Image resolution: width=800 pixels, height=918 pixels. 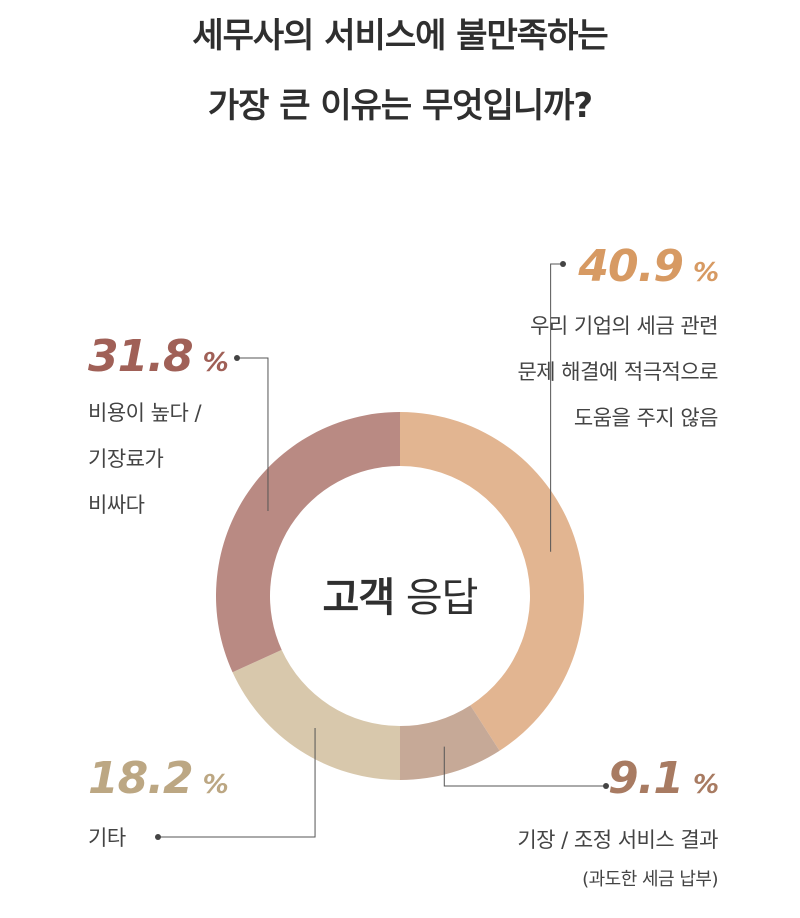 I want to click on slice-value-number: 9.1, so click(x=645, y=778).